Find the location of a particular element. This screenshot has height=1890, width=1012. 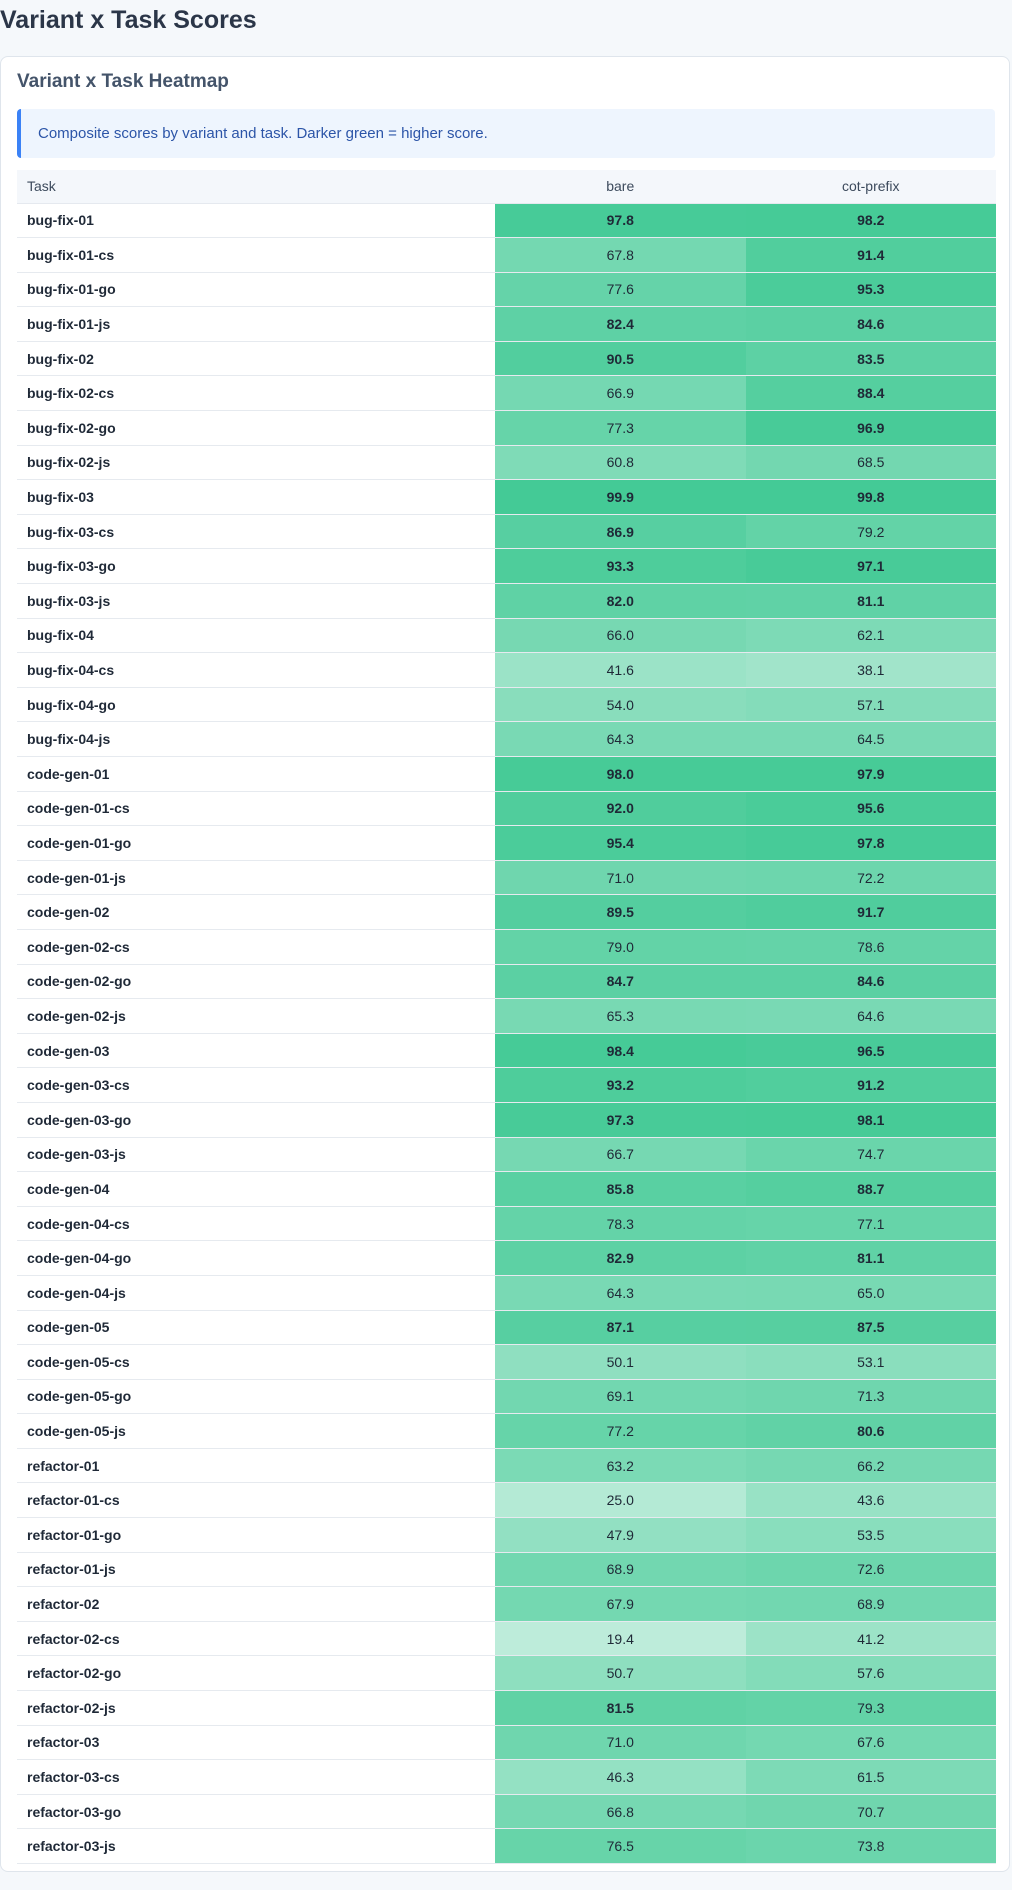

task-name-cell: code-gen-04-go is located at coordinates (256, 1258).